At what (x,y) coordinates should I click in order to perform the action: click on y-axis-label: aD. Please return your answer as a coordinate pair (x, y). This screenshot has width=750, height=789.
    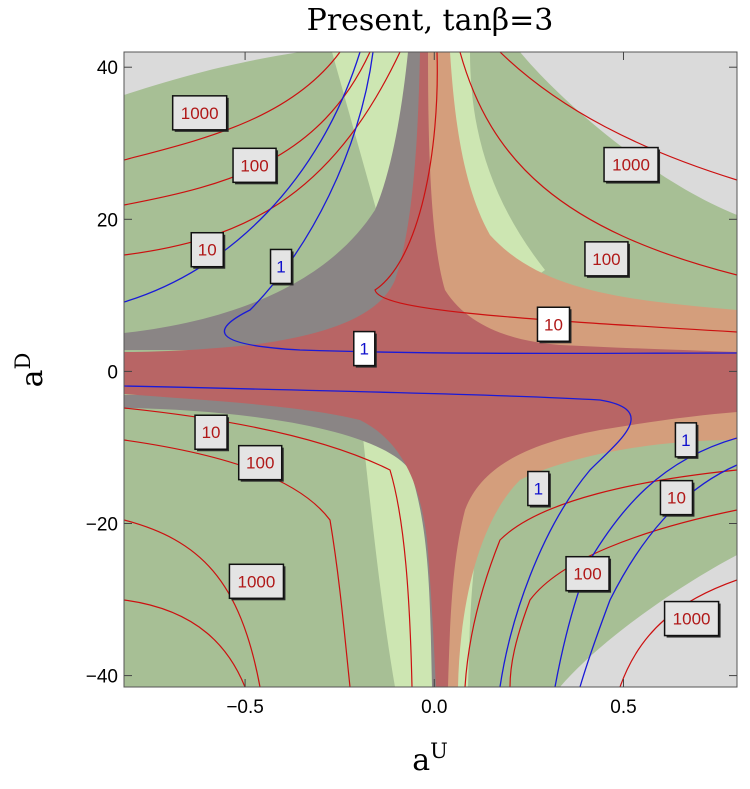
    Looking at the image, I should click on (30, 370).